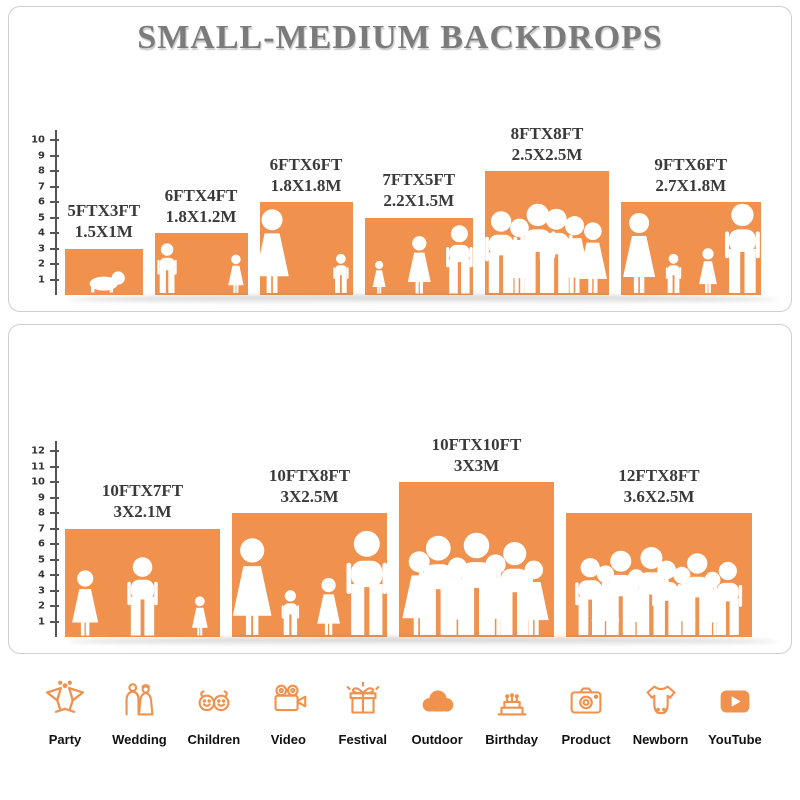 The width and height of the screenshot is (800, 800). Describe the element at coordinates (65, 739) in the screenshot. I see `category-label: Party` at that location.